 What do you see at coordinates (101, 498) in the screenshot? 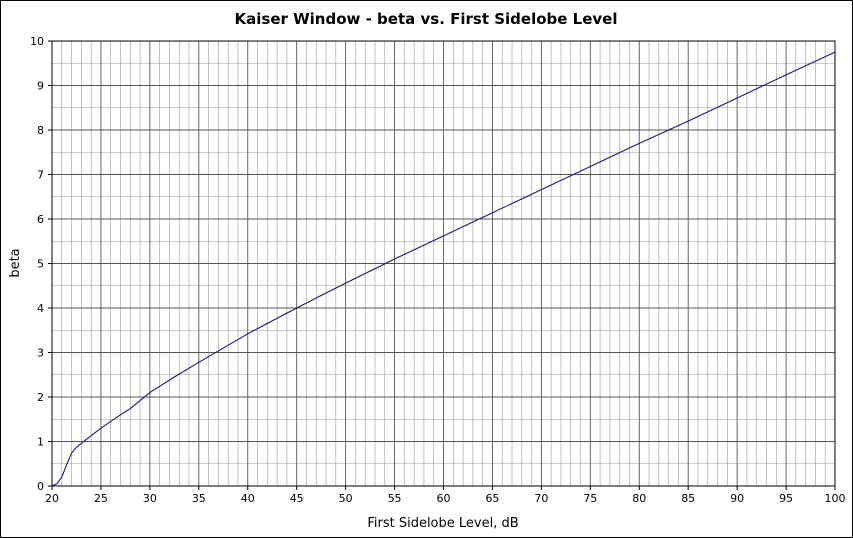
I see `x-tick-label: 25` at bounding box center [101, 498].